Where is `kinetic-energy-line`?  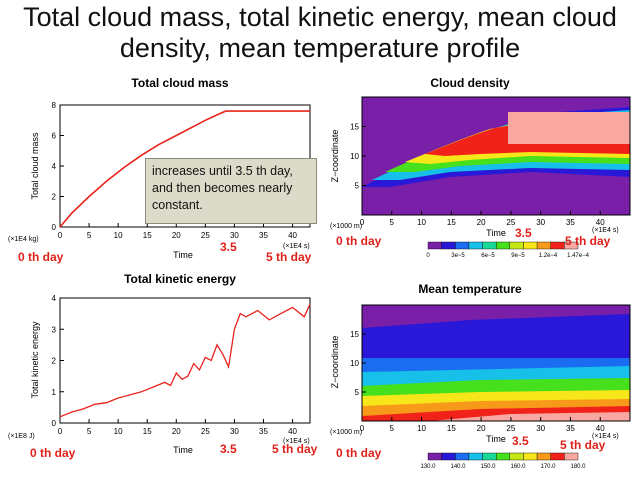
kinetic-energy-line is located at coordinates (185, 361).